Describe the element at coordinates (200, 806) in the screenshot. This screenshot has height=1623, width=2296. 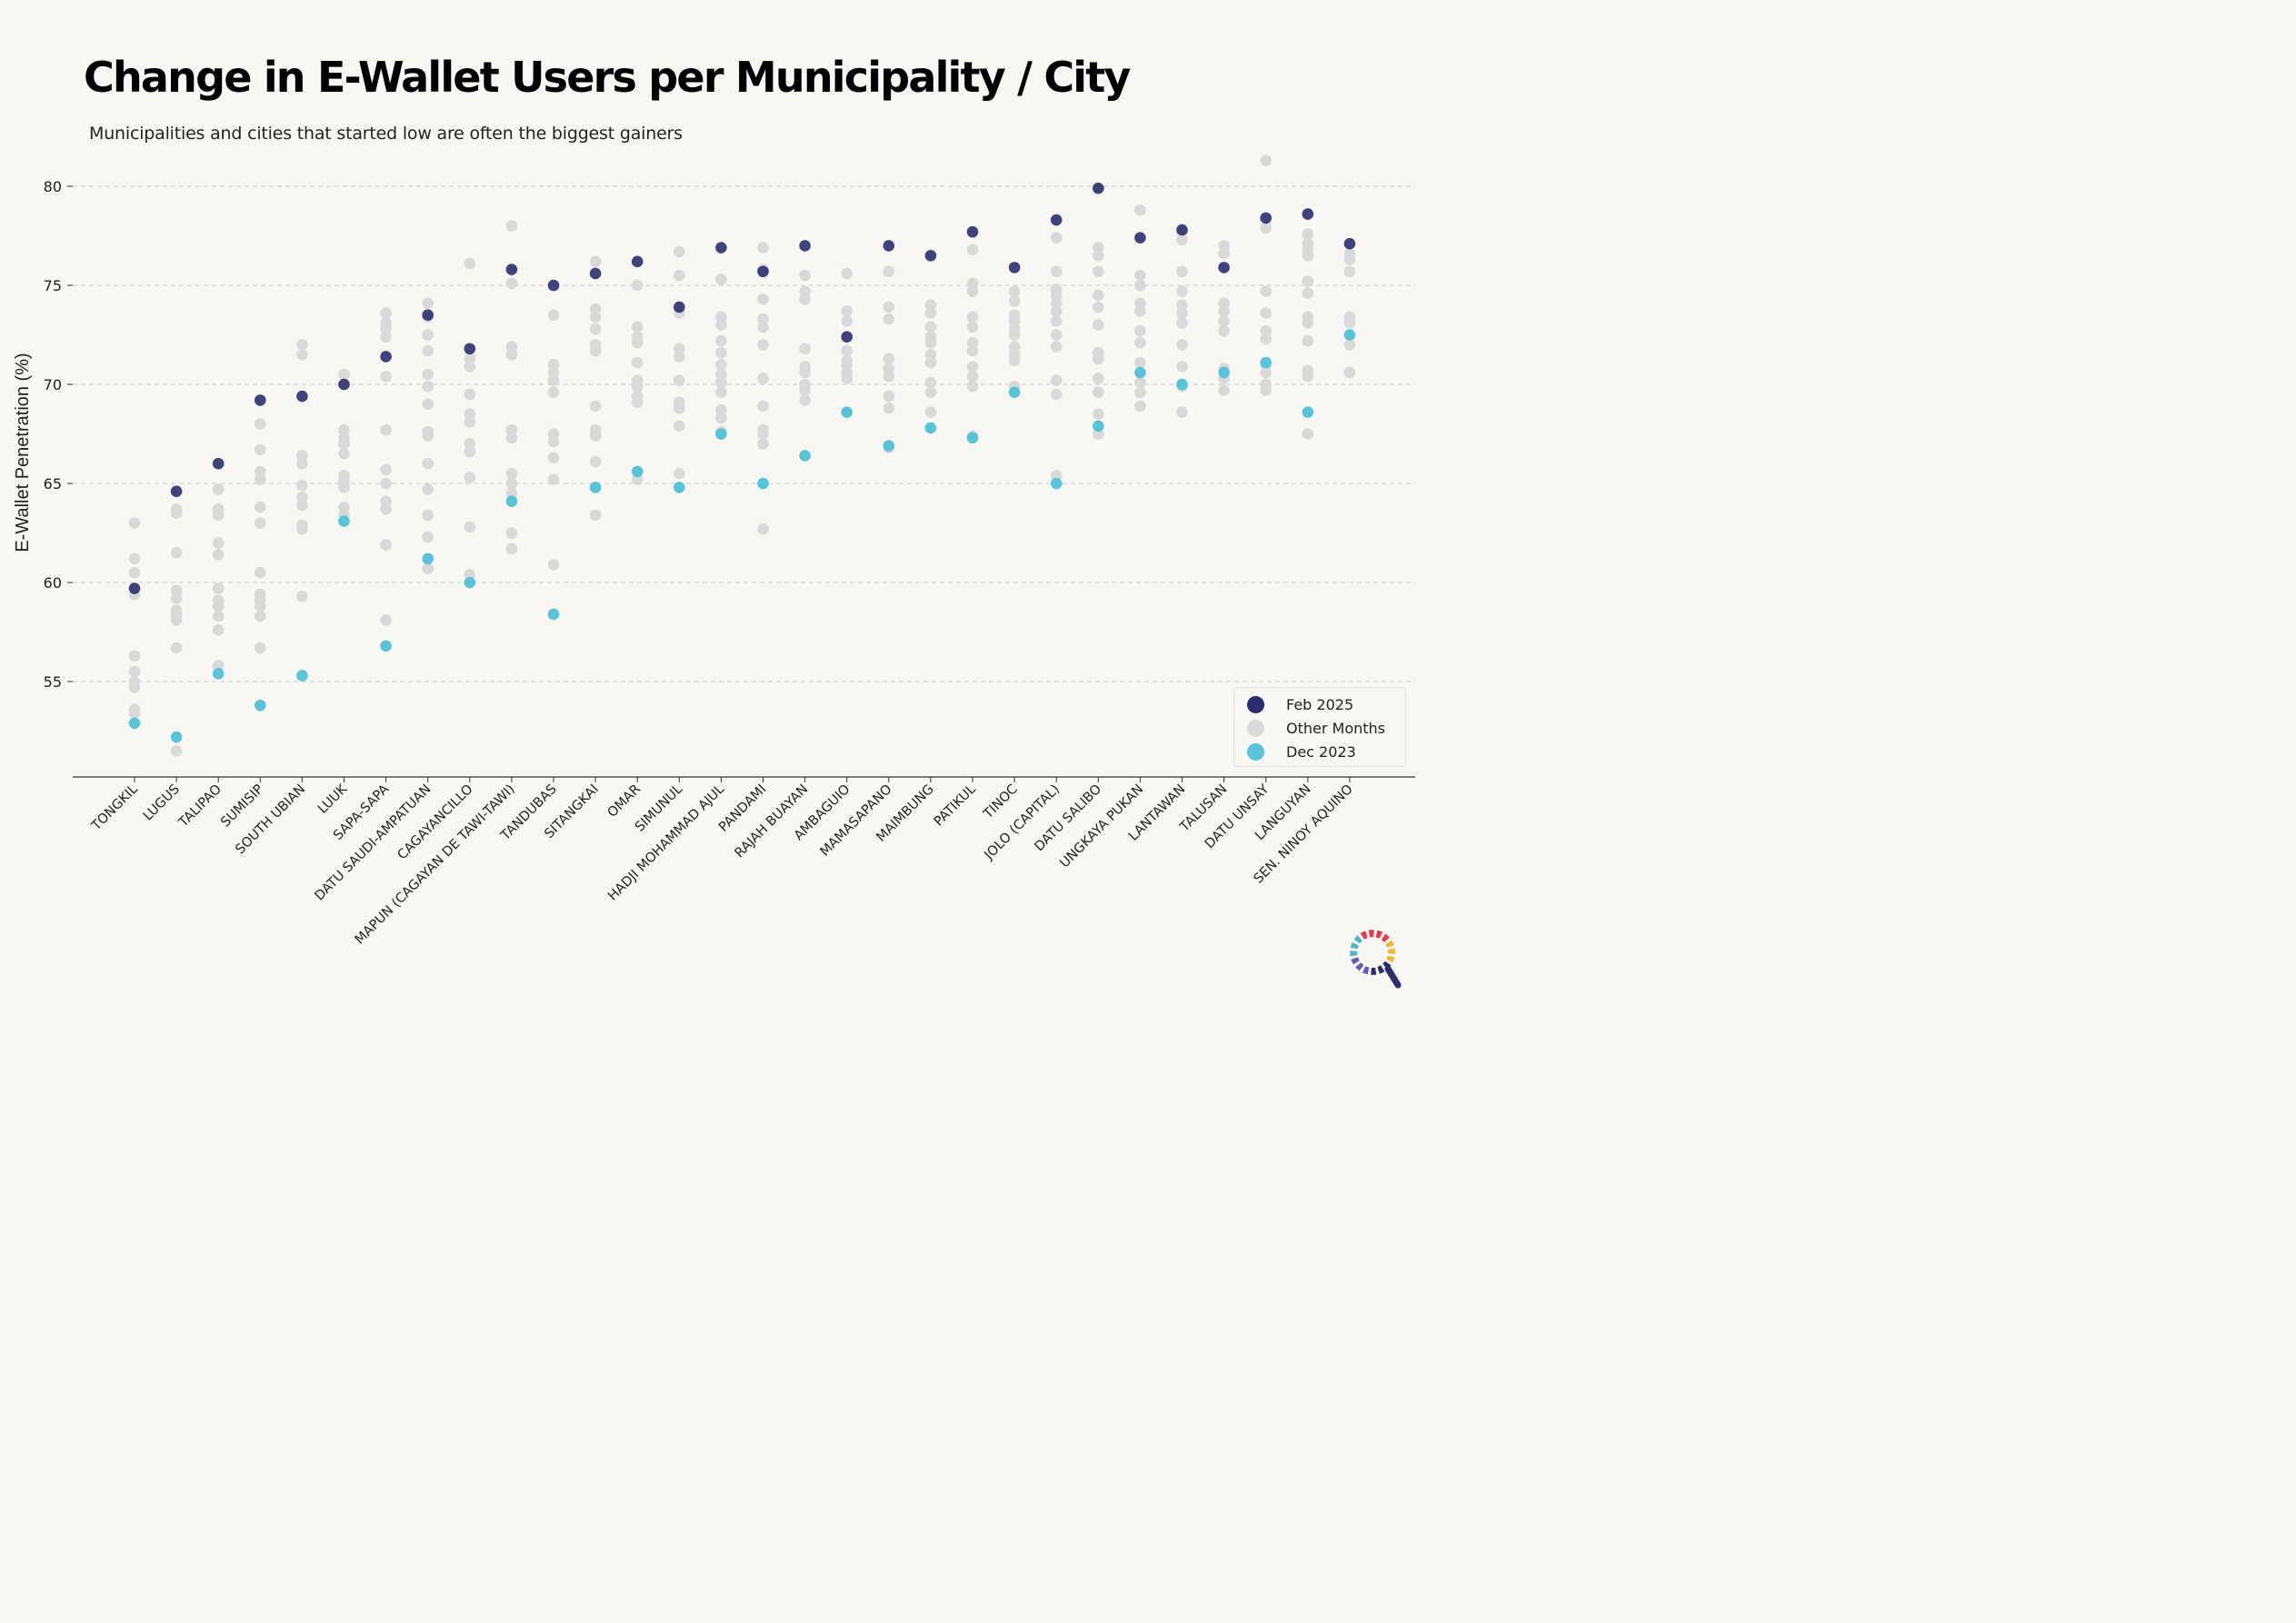
I see `x-tick-label: TALIPAO` at that location.